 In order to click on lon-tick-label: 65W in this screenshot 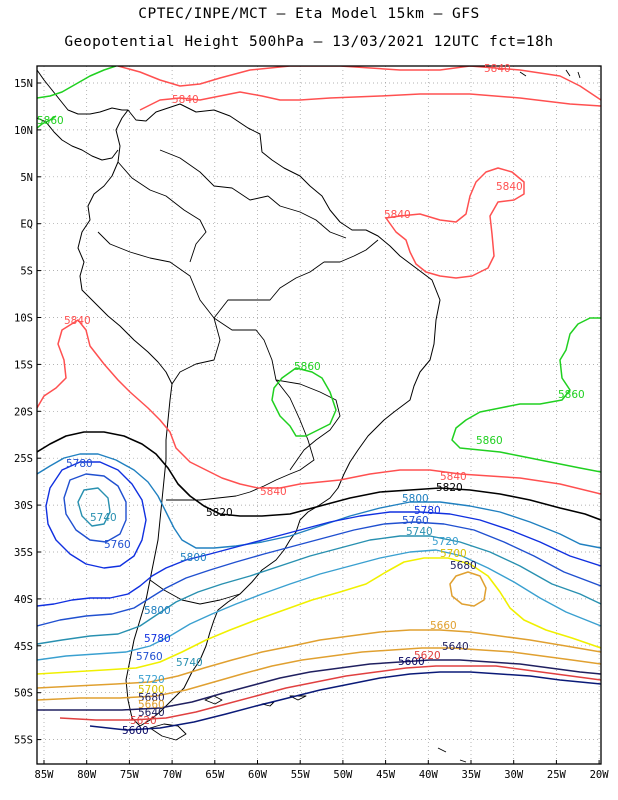, I will do `click(215, 775)`.